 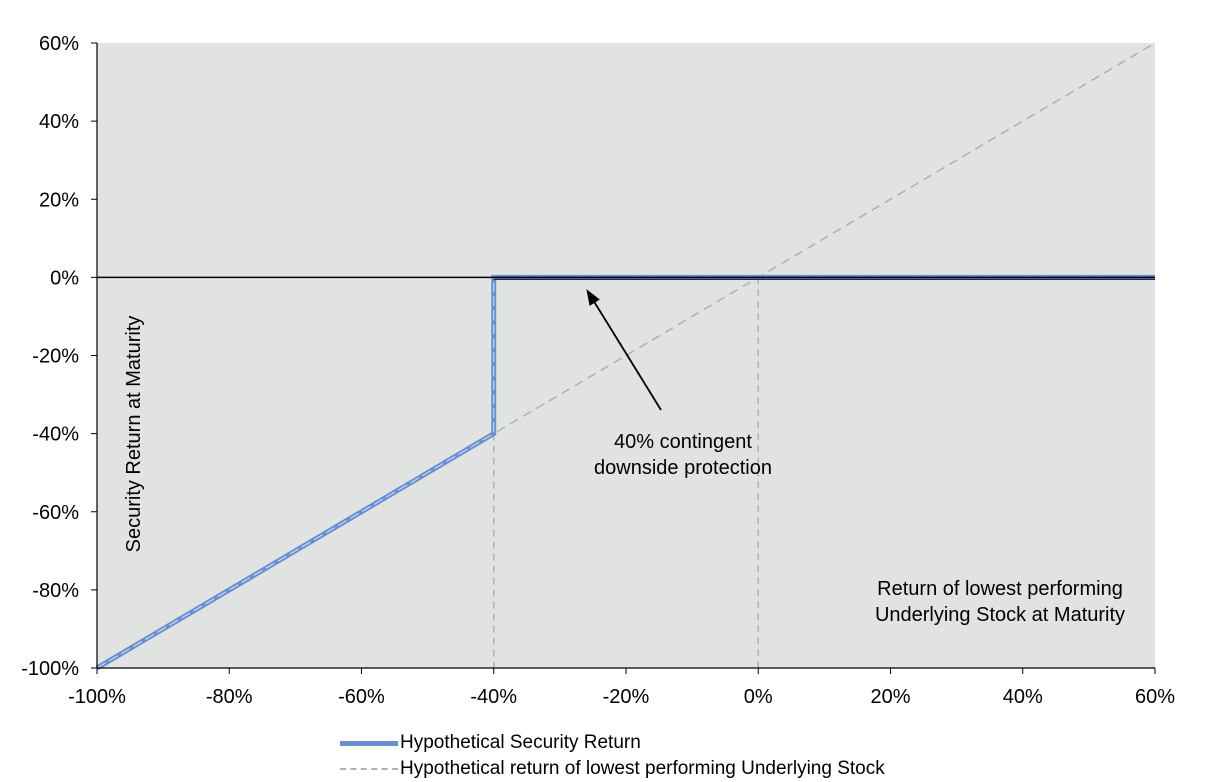 What do you see at coordinates (626, 697) in the screenshot?
I see `x-tick-label: -20%` at bounding box center [626, 697].